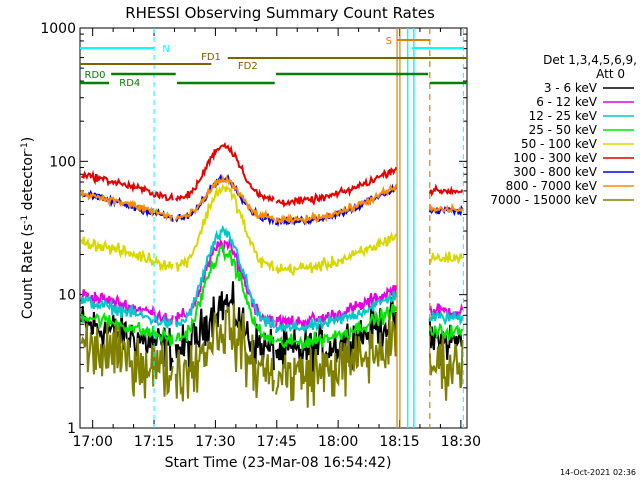 Image resolution: width=640 pixels, height=480 pixels. What do you see at coordinates (590, 60) in the screenshot?
I see `legend-header-1: Det 1,3,4,5,6,9,` at bounding box center [590, 60].